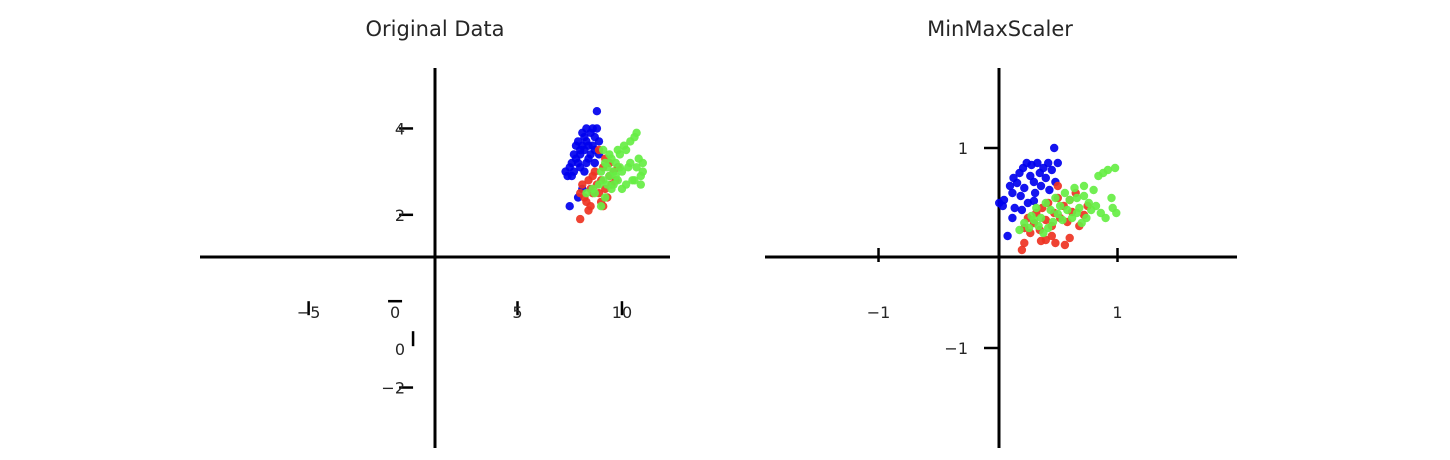 Image resolution: width=1450 pixels, height=460 pixels. I want to click on x-tick-label: 5, so click(517, 312).